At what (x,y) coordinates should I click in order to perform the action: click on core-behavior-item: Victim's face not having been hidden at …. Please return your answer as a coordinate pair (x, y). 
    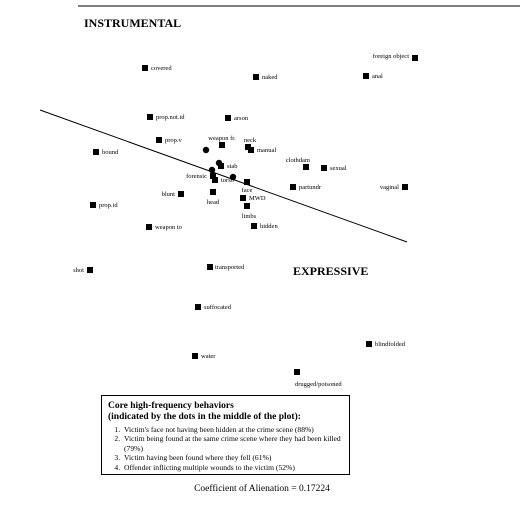
    Looking at the image, I should click on (232, 429).